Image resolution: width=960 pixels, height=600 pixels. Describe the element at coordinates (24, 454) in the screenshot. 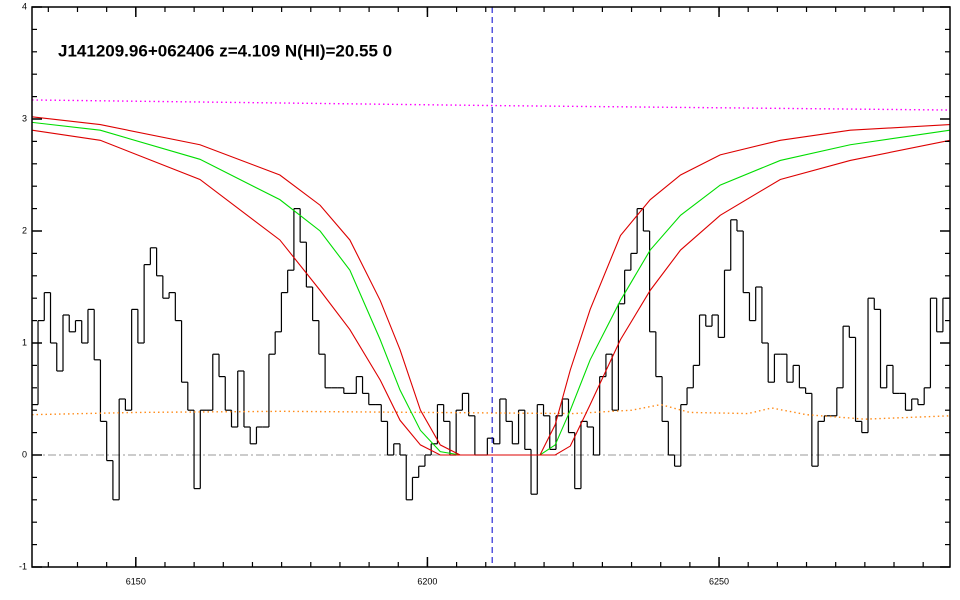

I see `y-tick-label: 0` at that location.